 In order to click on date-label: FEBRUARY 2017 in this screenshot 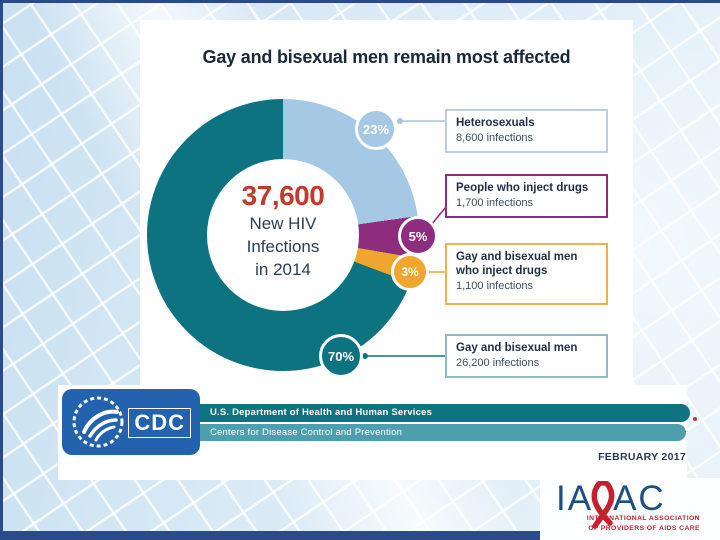, I will do `click(642, 457)`.